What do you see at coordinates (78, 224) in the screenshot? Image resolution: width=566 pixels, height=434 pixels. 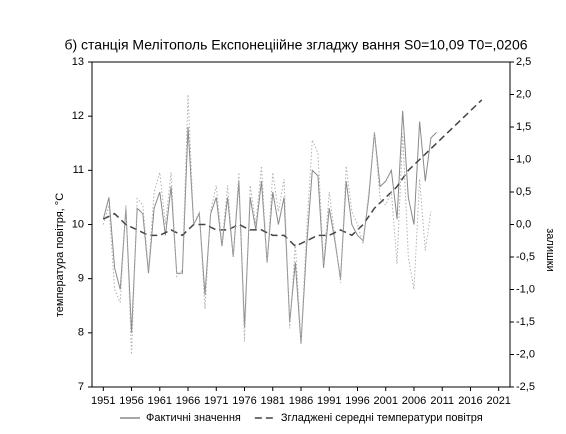 I see `y-tick-label: 10` at bounding box center [78, 224].